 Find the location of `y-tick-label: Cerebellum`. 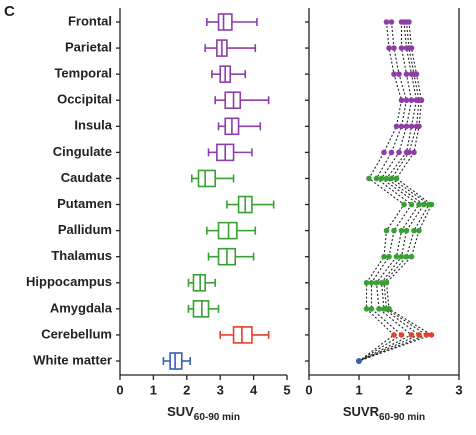

y-tick-label: Cerebellum is located at coordinates (76, 333).